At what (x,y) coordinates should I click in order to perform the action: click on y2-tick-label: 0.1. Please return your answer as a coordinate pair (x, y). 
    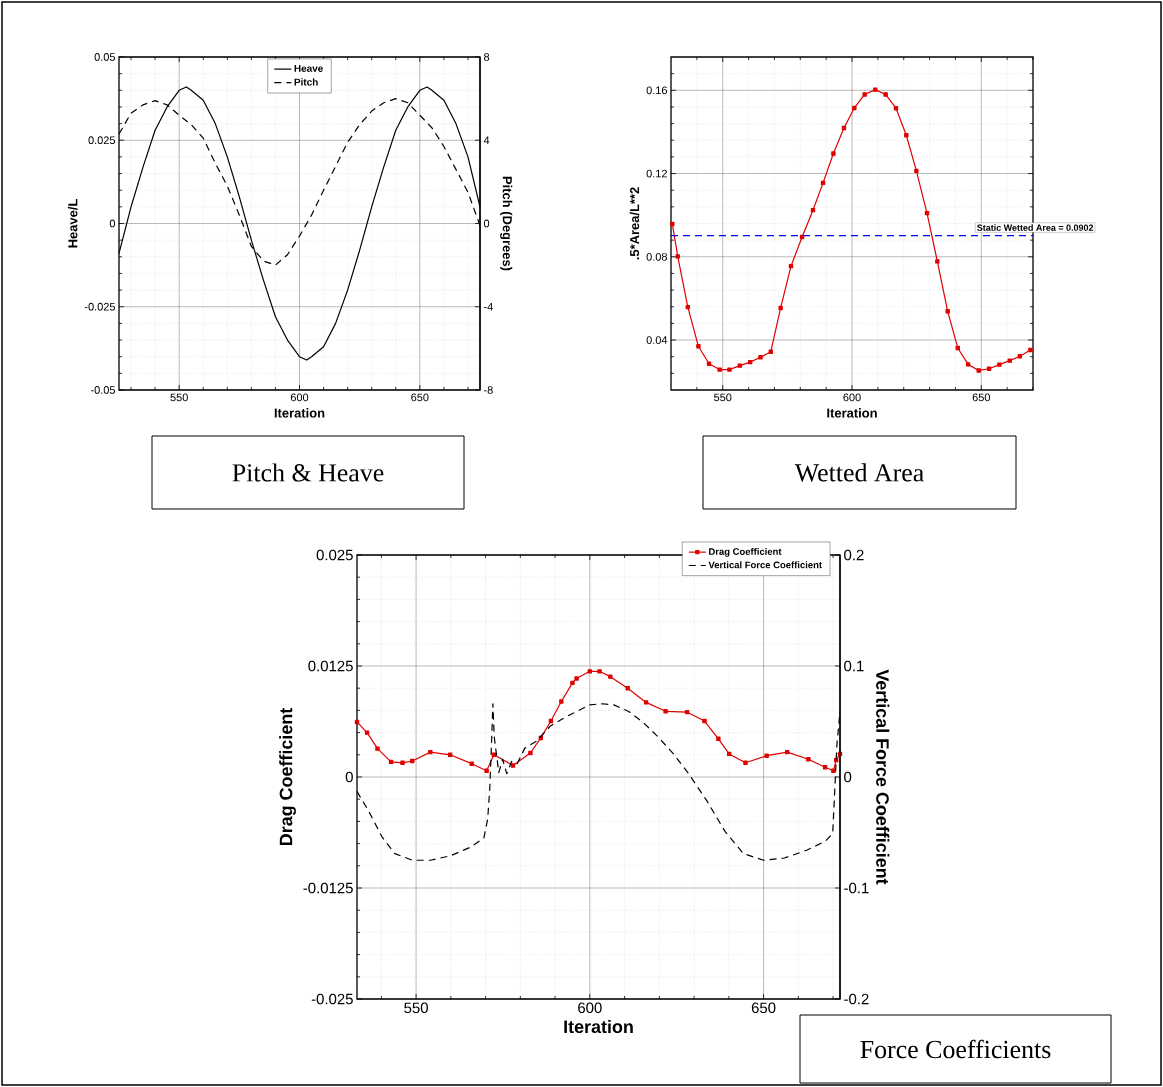
    Looking at the image, I should click on (854, 666).